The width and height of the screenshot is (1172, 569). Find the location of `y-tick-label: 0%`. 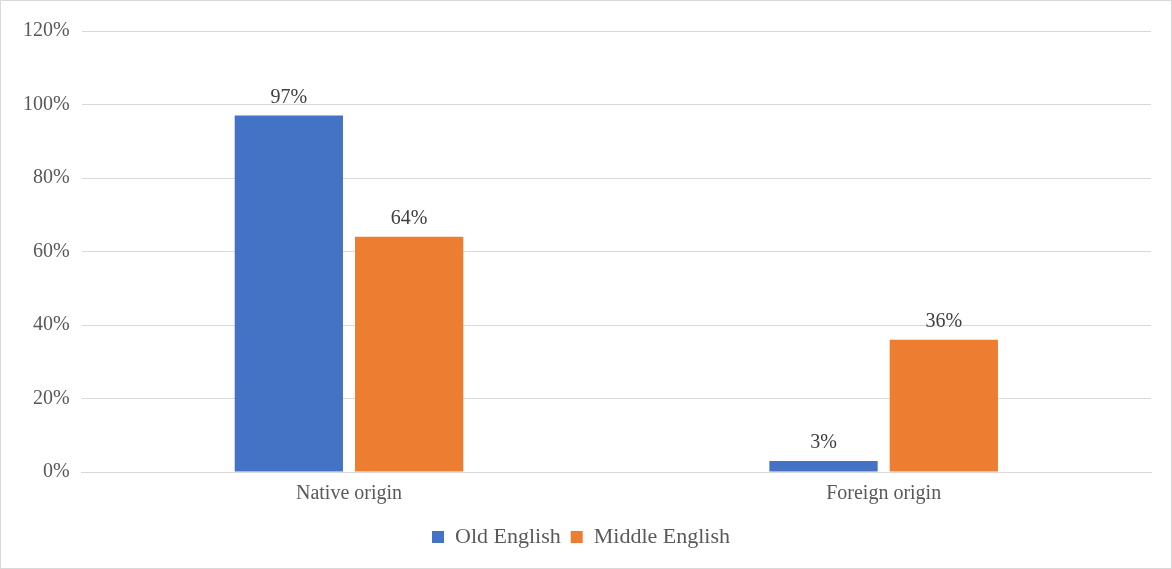

y-tick-label: 0% is located at coordinates (56, 470).